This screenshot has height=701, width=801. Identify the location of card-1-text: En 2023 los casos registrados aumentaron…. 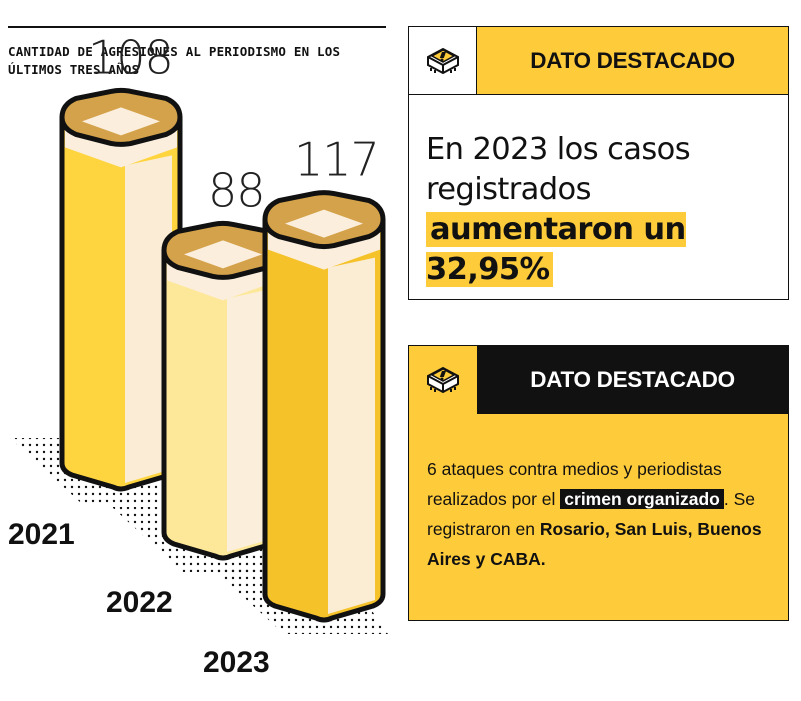
(602, 210).